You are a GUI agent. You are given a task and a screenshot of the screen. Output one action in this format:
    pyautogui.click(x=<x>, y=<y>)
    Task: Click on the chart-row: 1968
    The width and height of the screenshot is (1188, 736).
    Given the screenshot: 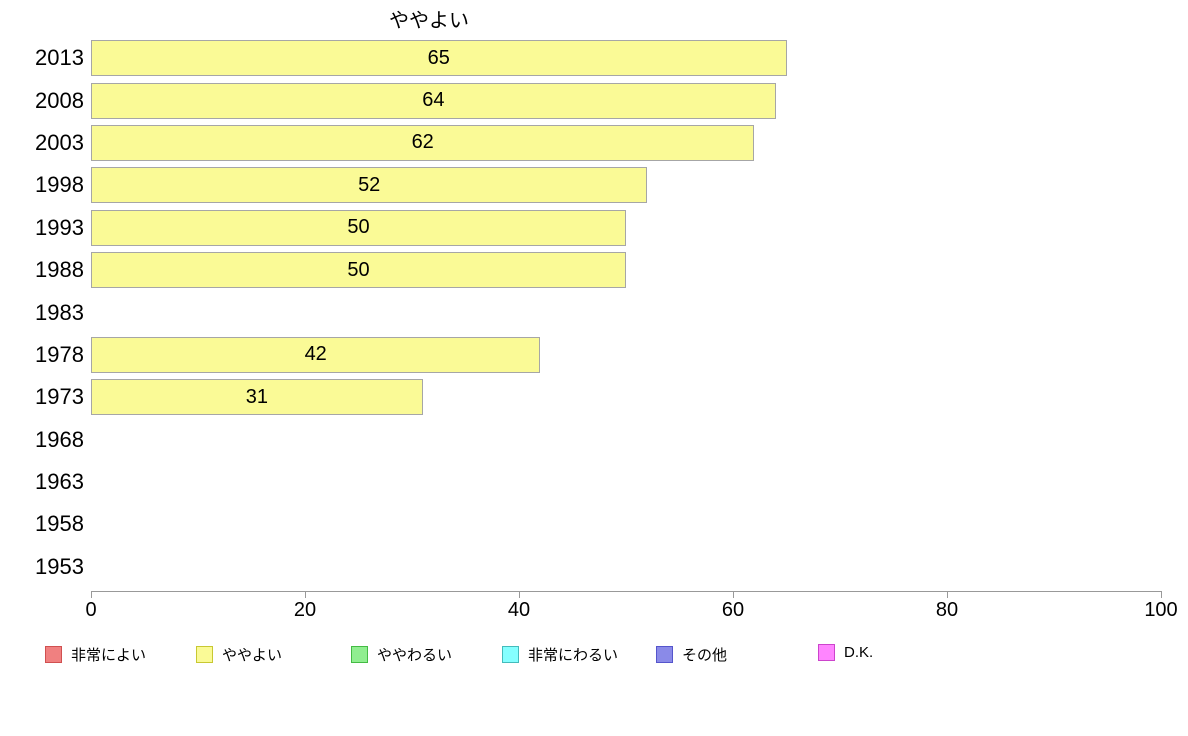 What is the action you would take?
    pyautogui.click(x=580, y=440)
    